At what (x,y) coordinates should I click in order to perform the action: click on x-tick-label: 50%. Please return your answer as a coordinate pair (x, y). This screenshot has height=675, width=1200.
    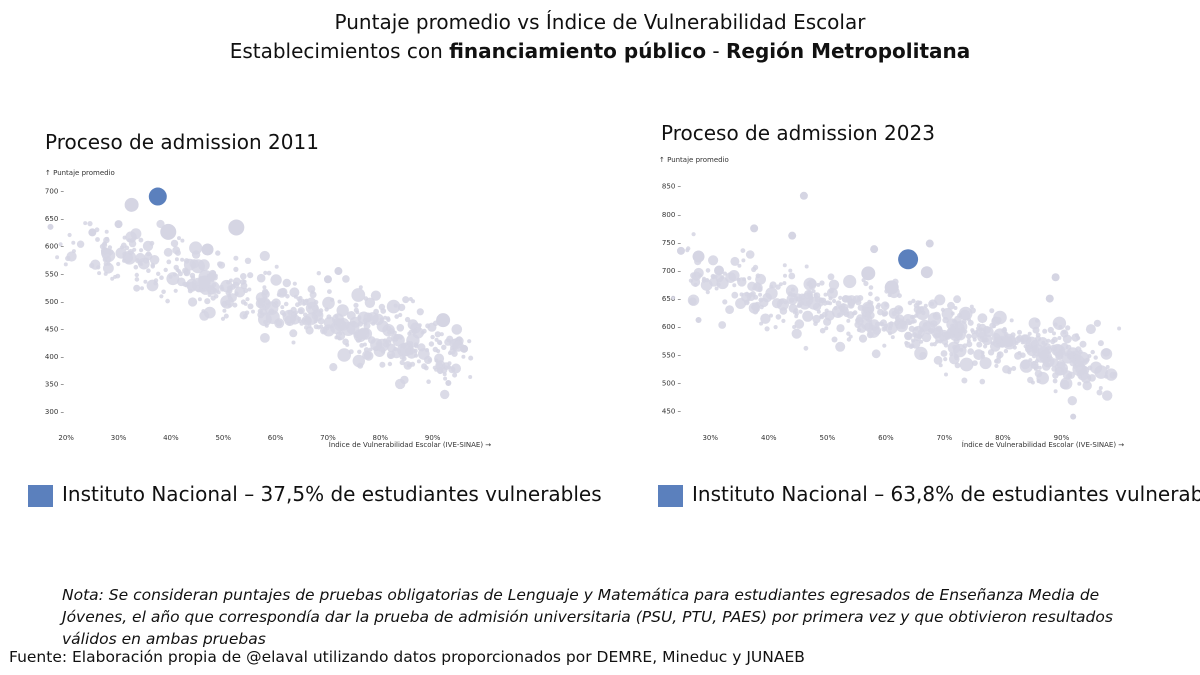
    Looking at the image, I should click on (223, 438).